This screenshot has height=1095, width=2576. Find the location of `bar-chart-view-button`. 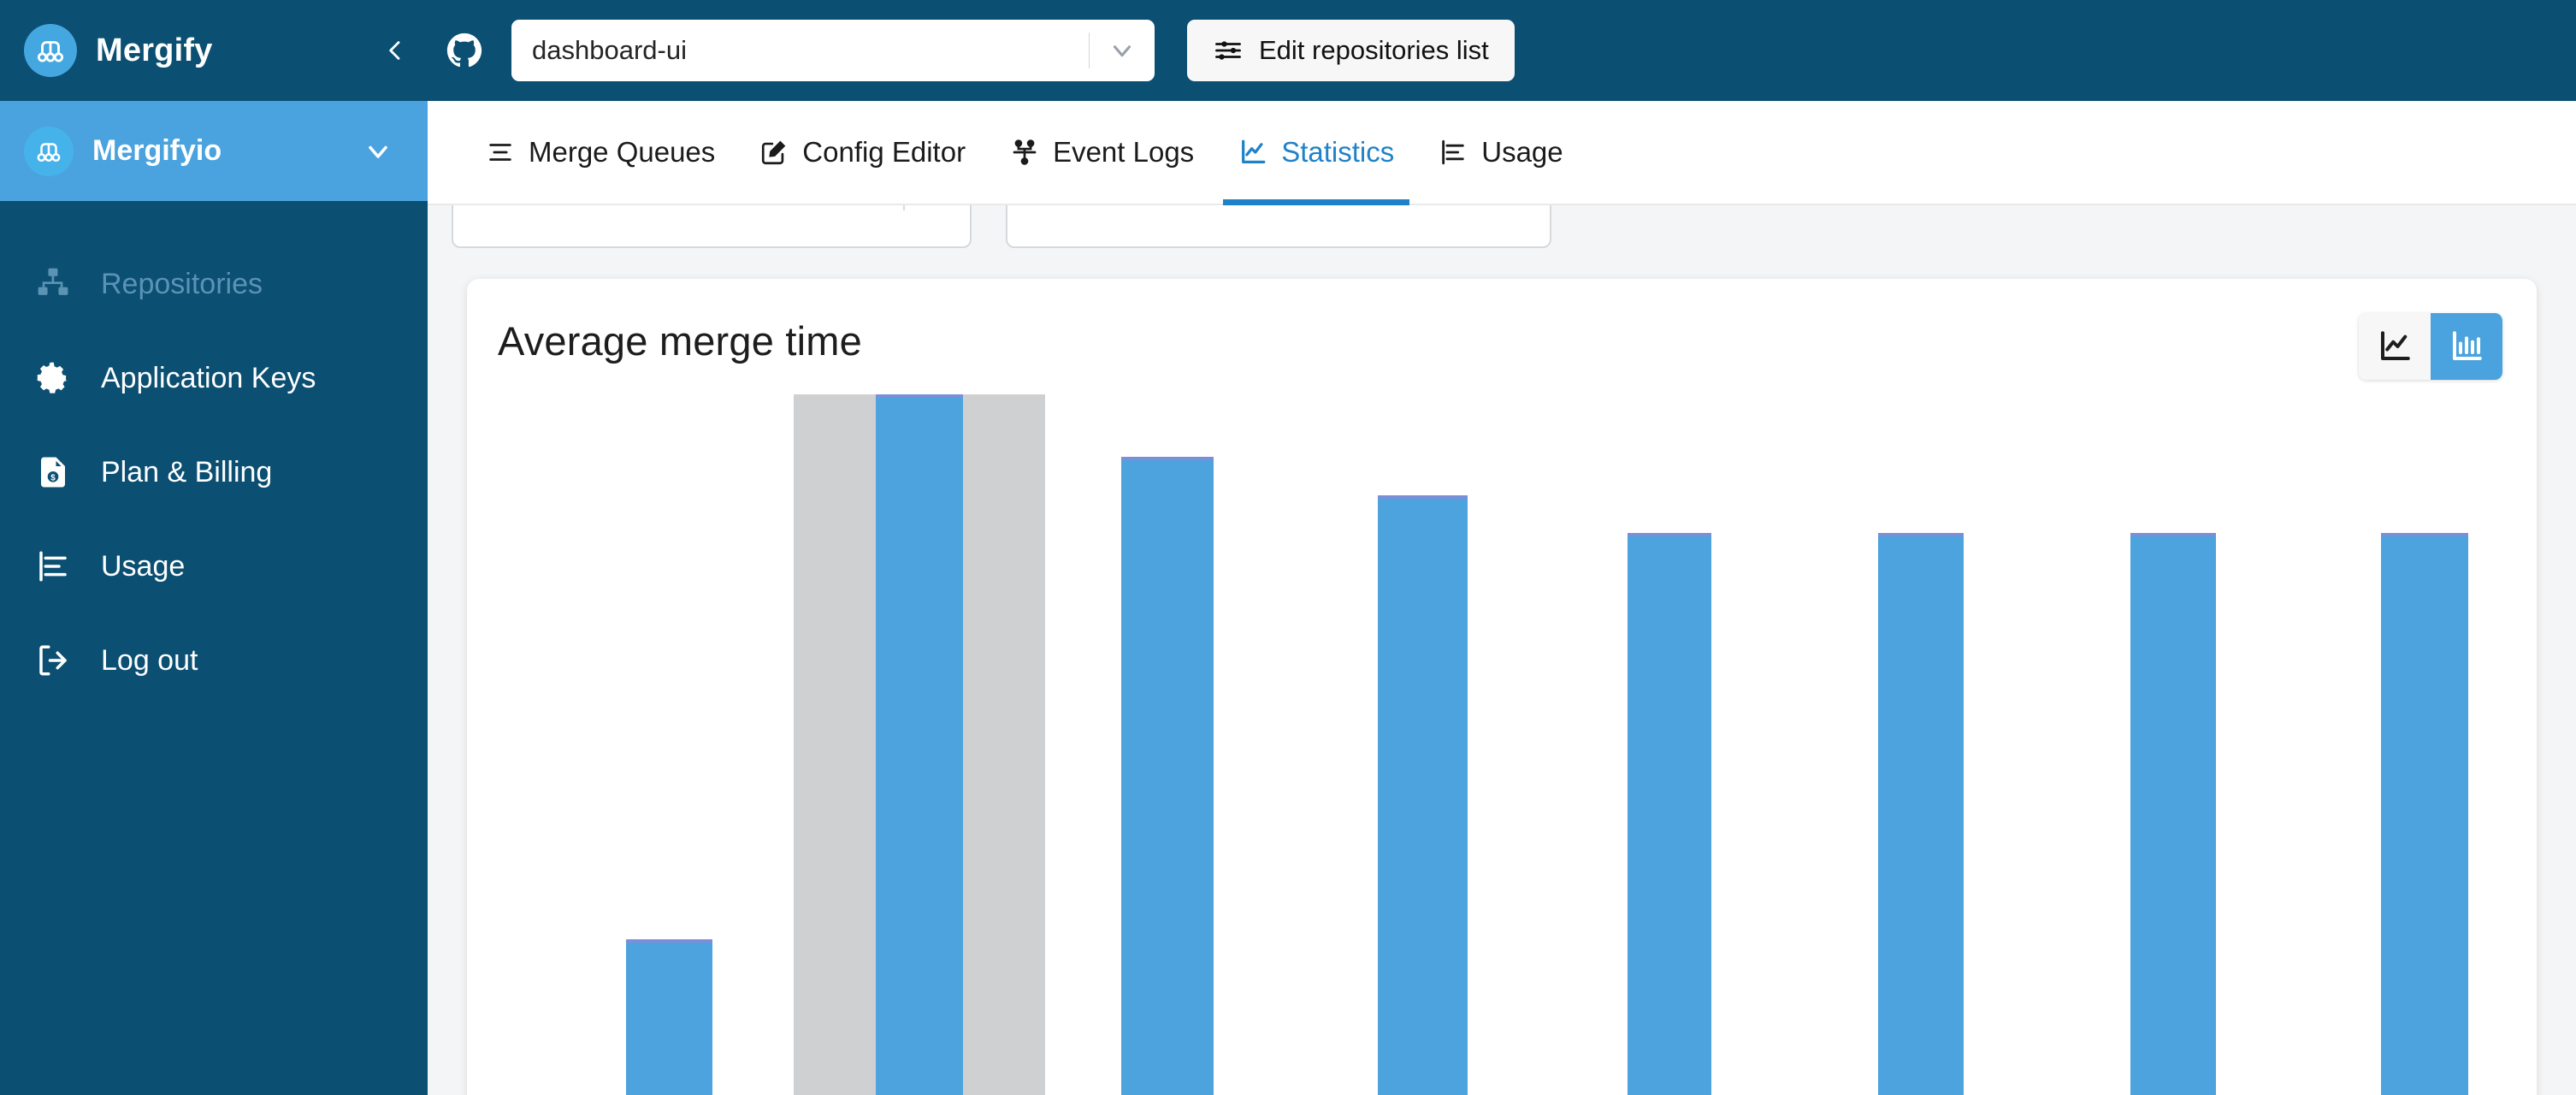

bar-chart-view-button is located at coordinates (2466, 346).